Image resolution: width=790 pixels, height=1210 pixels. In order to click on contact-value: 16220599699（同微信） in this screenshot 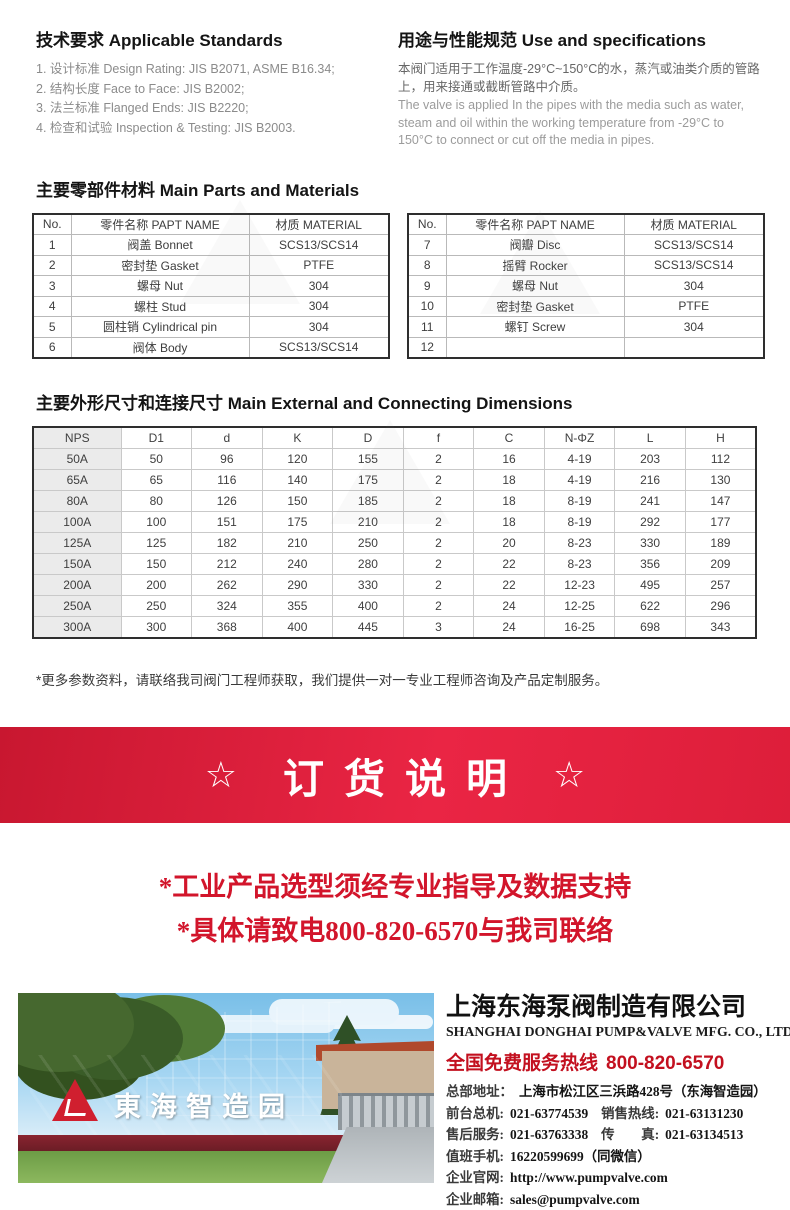, I will do `click(580, 1156)`.